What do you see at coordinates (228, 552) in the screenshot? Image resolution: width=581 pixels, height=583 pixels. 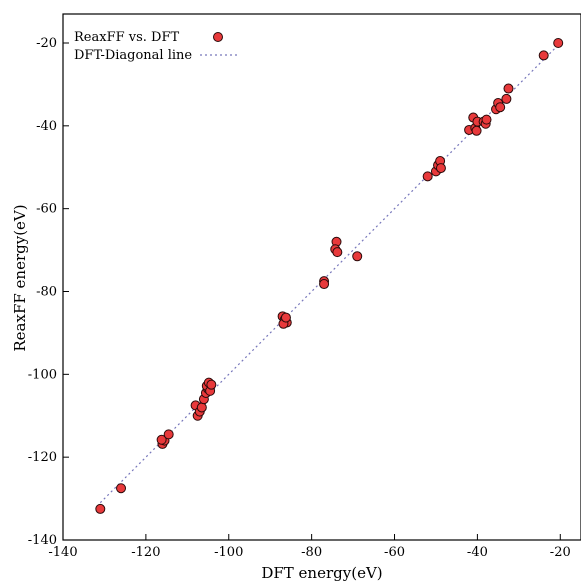 I see `x-tick-label: -100` at bounding box center [228, 552].